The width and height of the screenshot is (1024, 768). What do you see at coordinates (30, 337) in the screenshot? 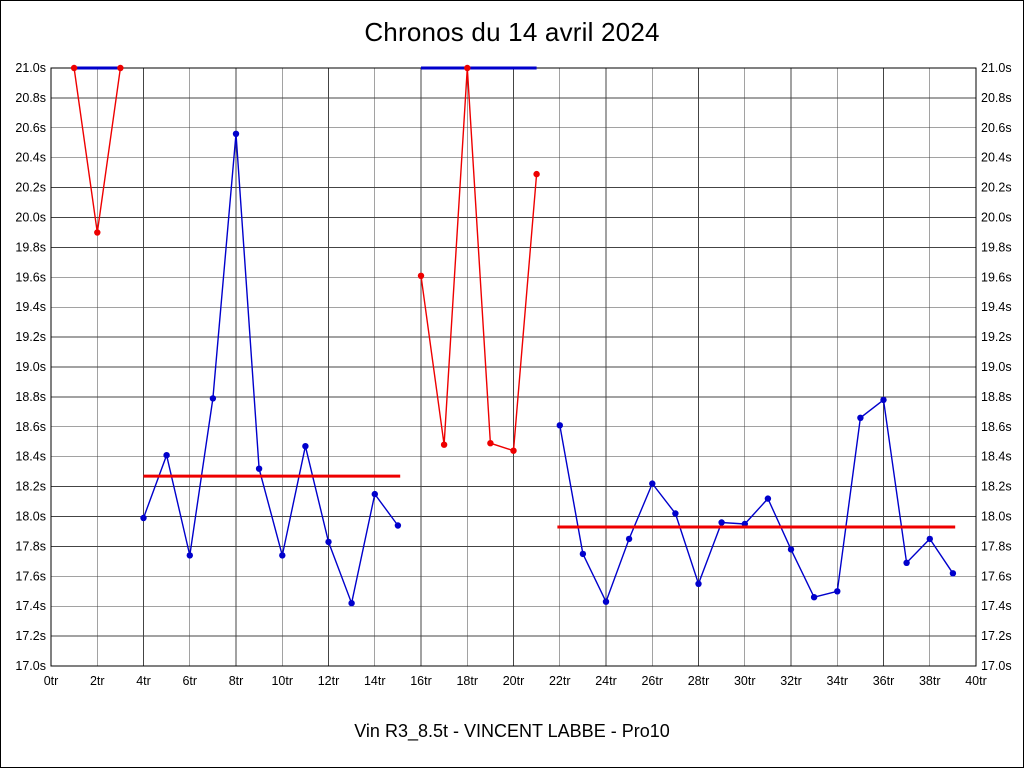
I see `y-tick-label-left: 19.2s` at bounding box center [30, 337].